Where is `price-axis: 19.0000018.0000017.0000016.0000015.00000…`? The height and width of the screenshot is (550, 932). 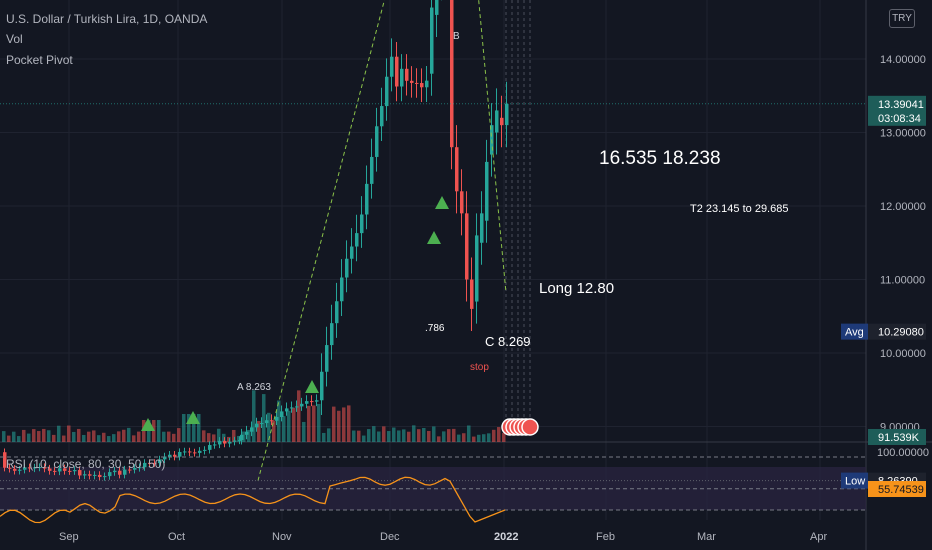 price-axis: 19.0000018.0000017.0000016.0000015.00000… is located at coordinates (885, 248).